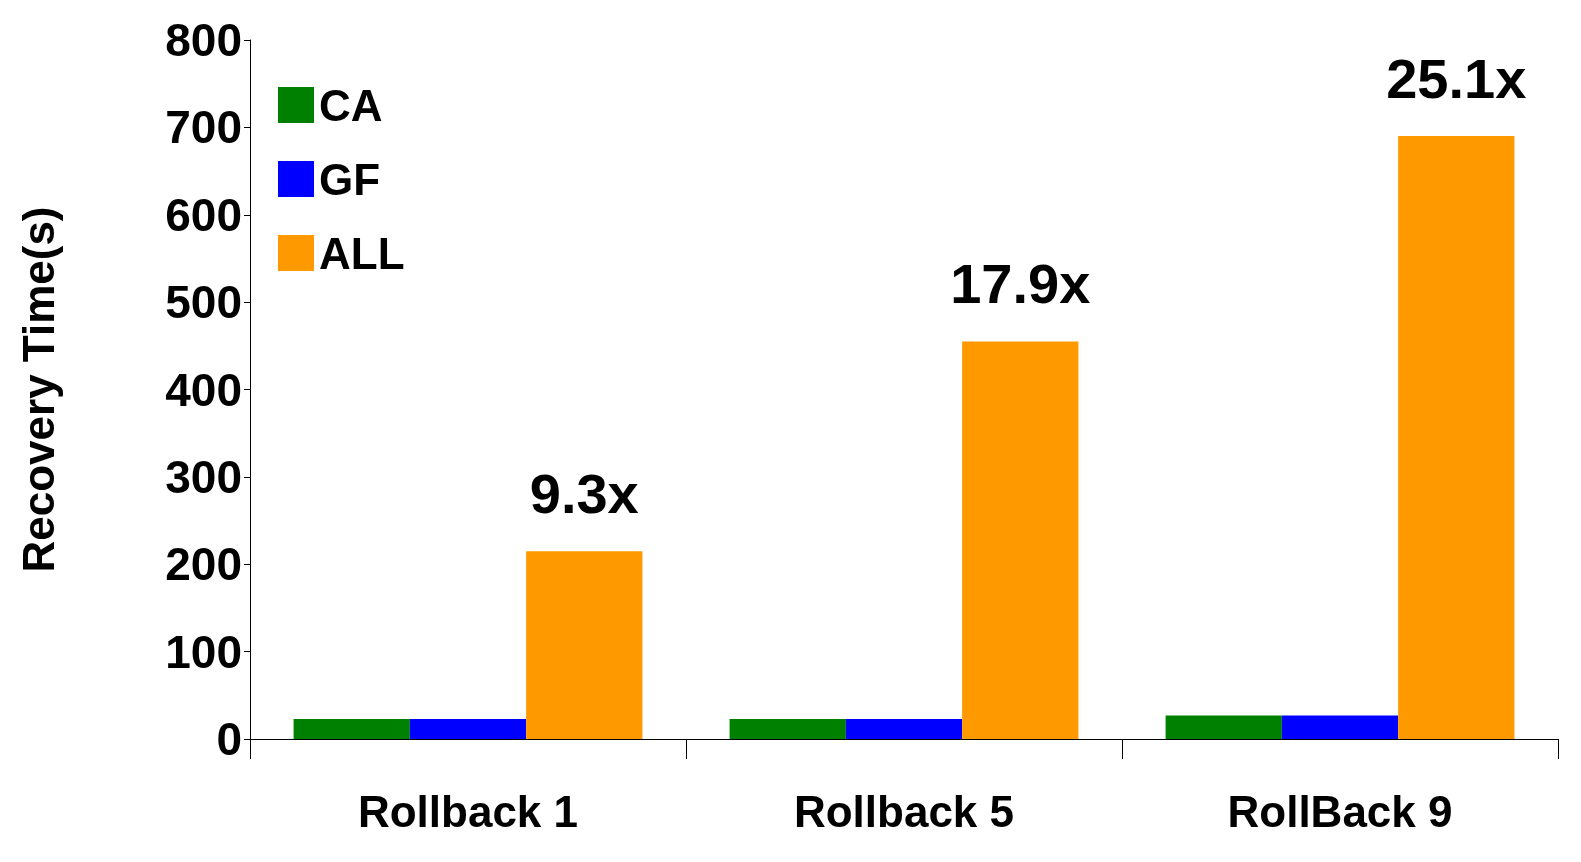 The height and width of the screenshot is (862, 1581). Describe the element at coordinates (350, 179) in the screenshot. I see `legend-label: GF` at that location.